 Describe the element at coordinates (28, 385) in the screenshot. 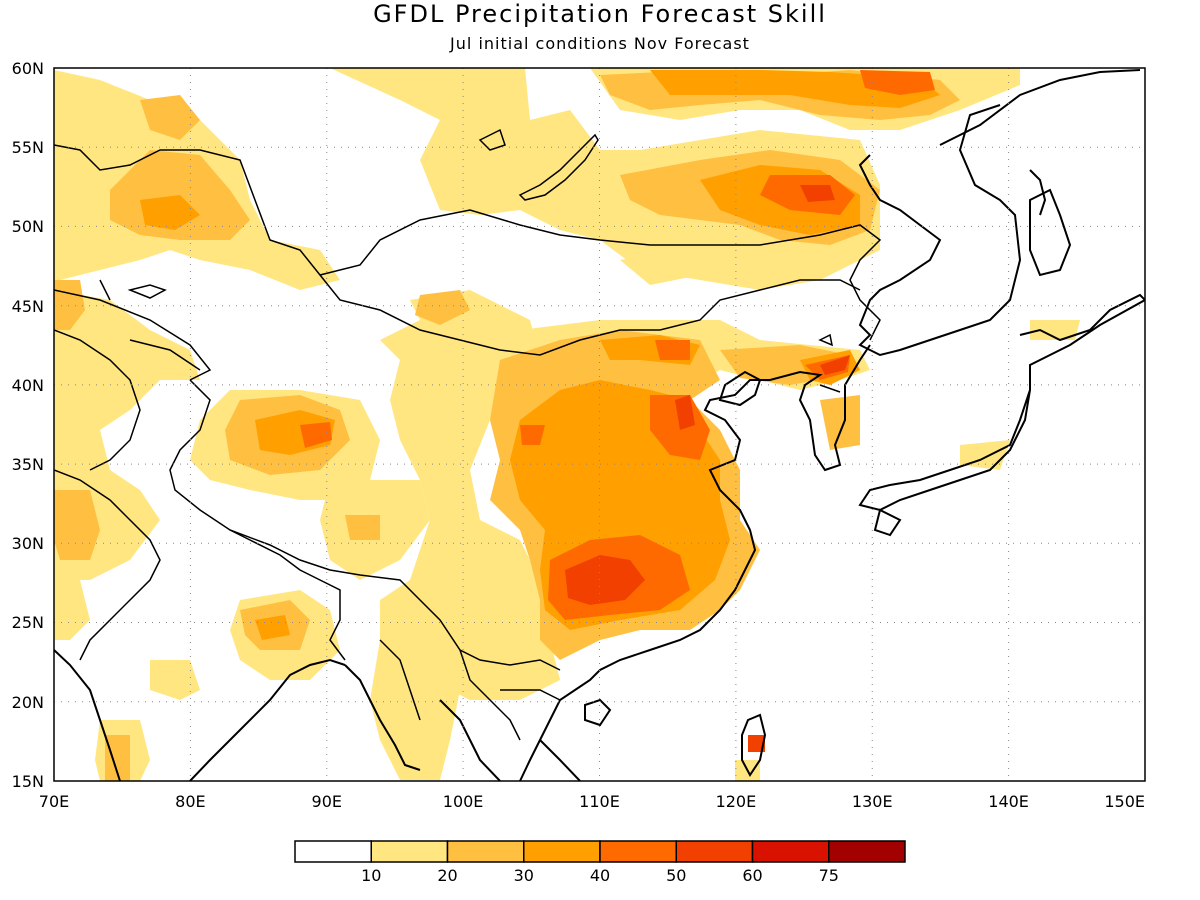

I see `lat-tick-label: 40N` at that location.